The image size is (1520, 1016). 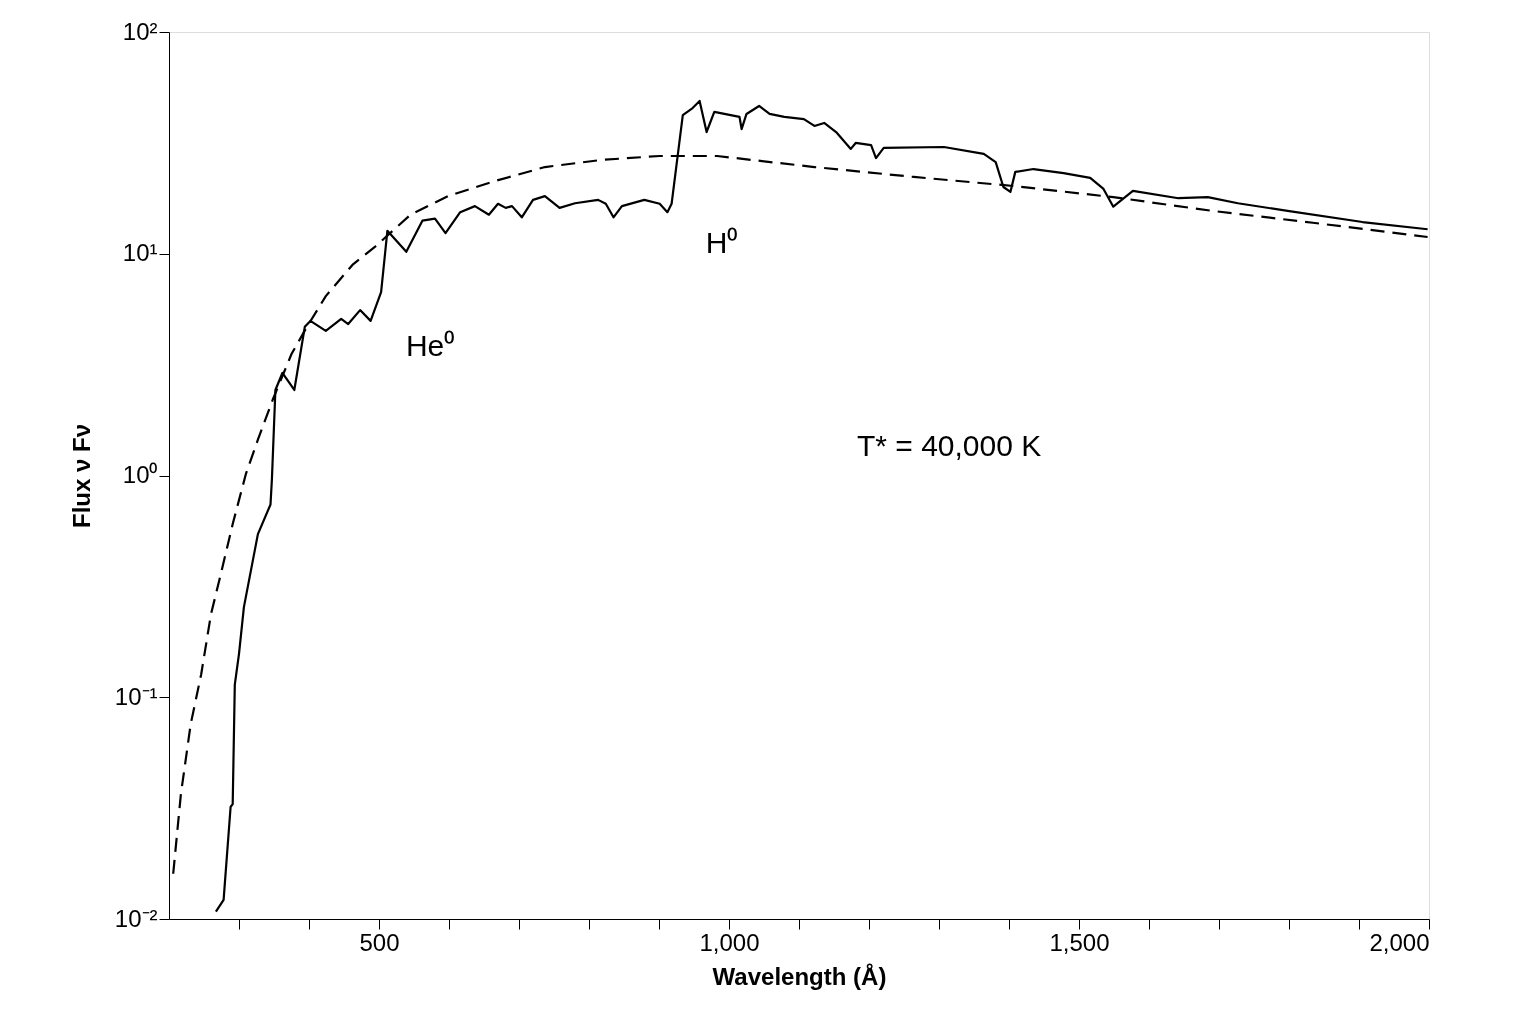 What do you see at coordinates (430, 345) in the screenshot?
I see `annotation: He⁰` at bounding box center [430, 345].